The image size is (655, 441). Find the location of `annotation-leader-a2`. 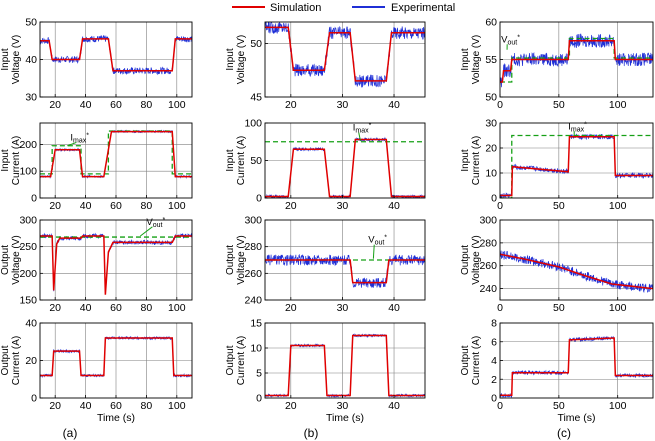

annotation-leader-a2 is located at coordinates (72, 144).